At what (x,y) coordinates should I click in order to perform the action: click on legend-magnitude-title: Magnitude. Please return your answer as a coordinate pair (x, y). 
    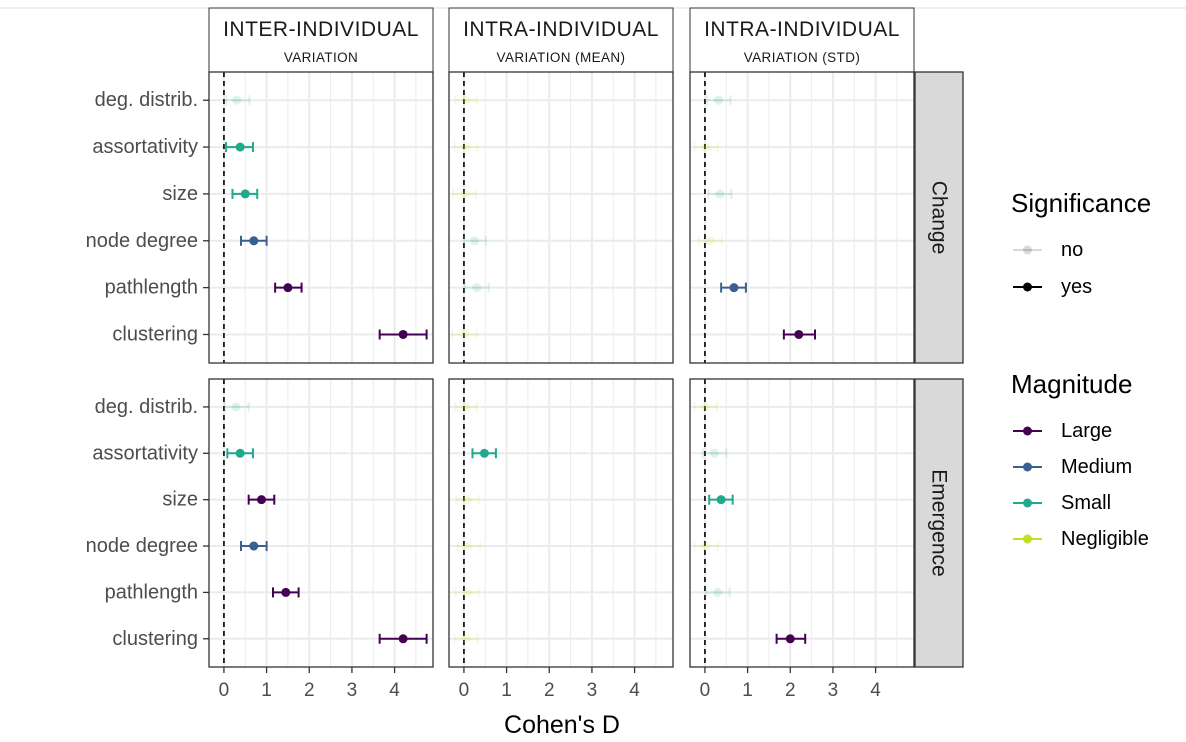
    Looking at the image, I should click on (1071, 384).